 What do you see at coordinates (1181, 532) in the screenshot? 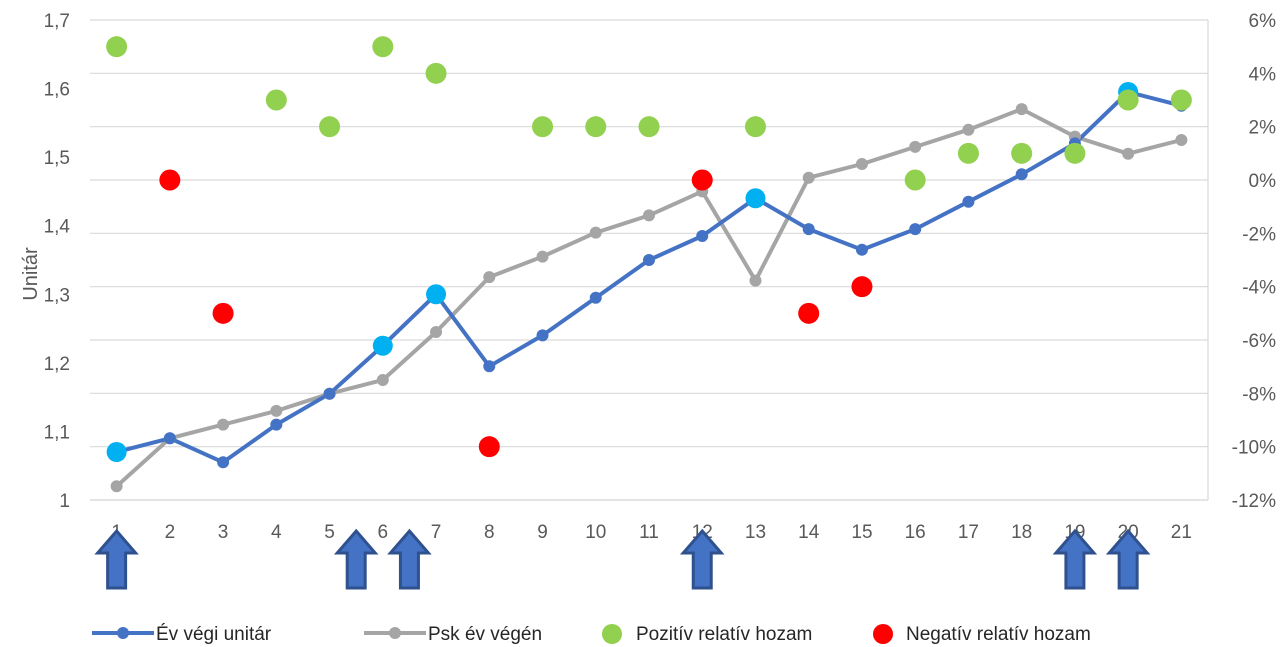
I see `x-tick-label: 21` at bounding box center [1181, 532].